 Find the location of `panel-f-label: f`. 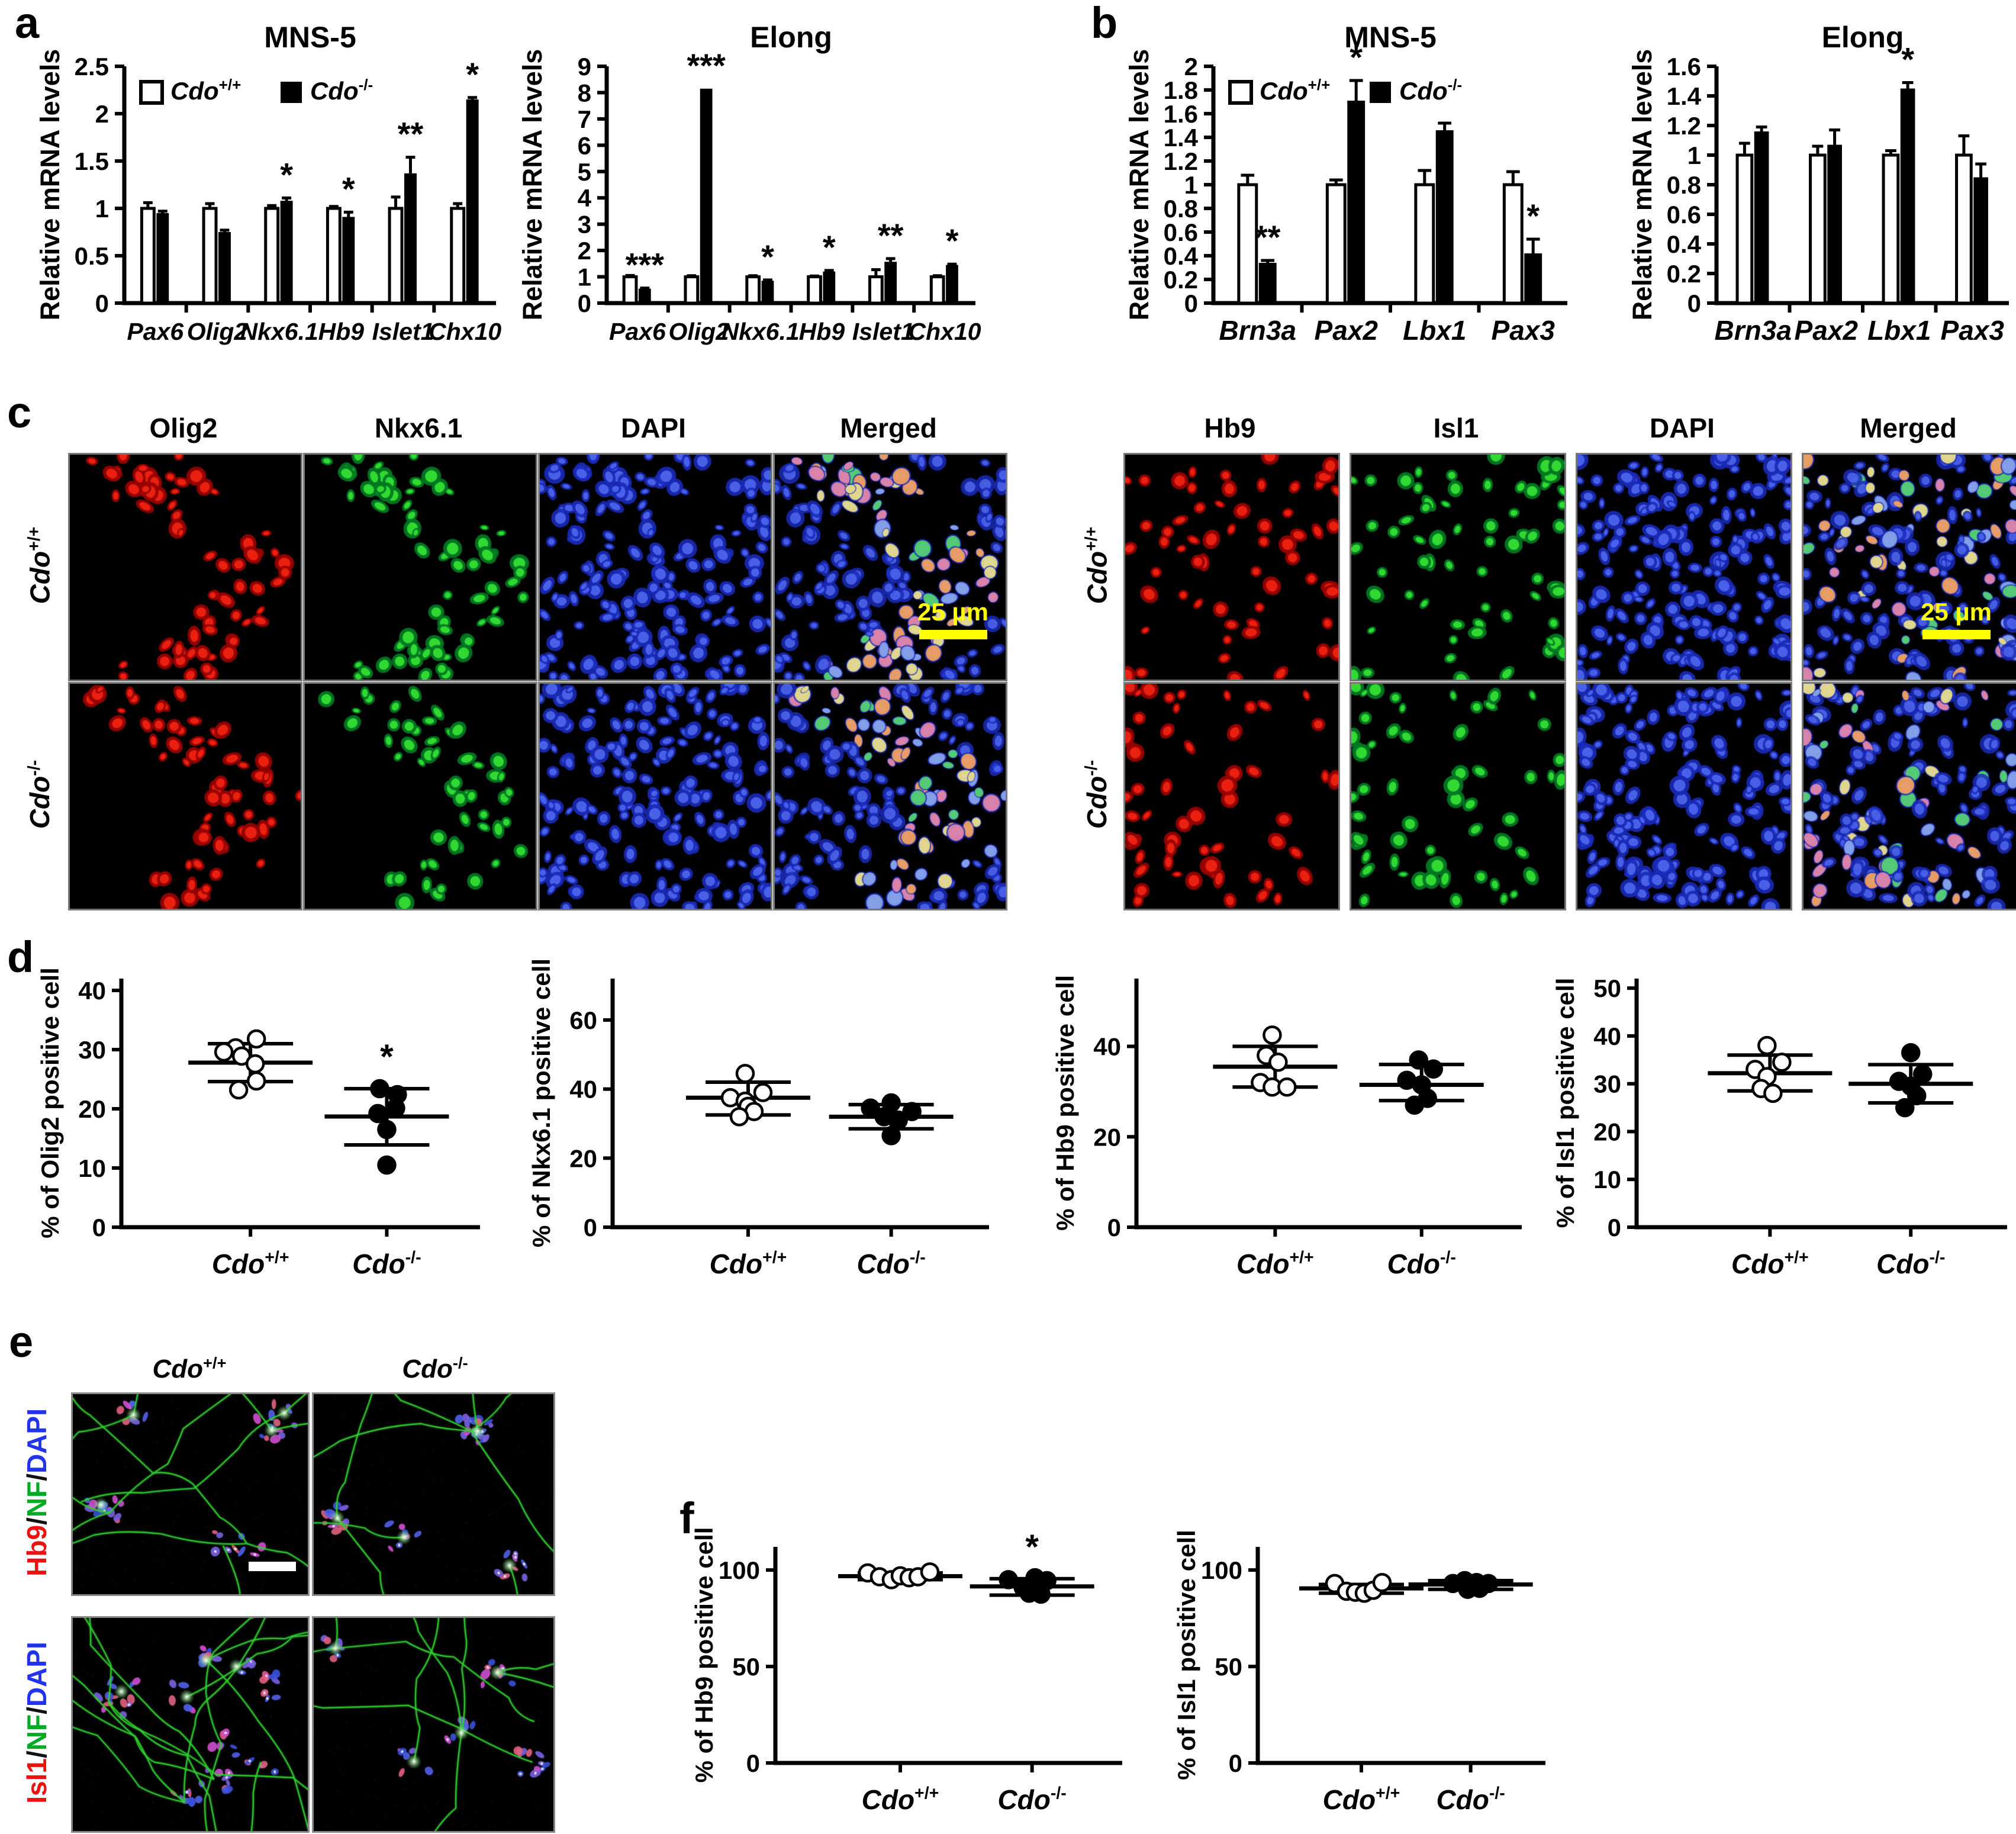

panel-f-label: f is located at coordinates (686, 1518).